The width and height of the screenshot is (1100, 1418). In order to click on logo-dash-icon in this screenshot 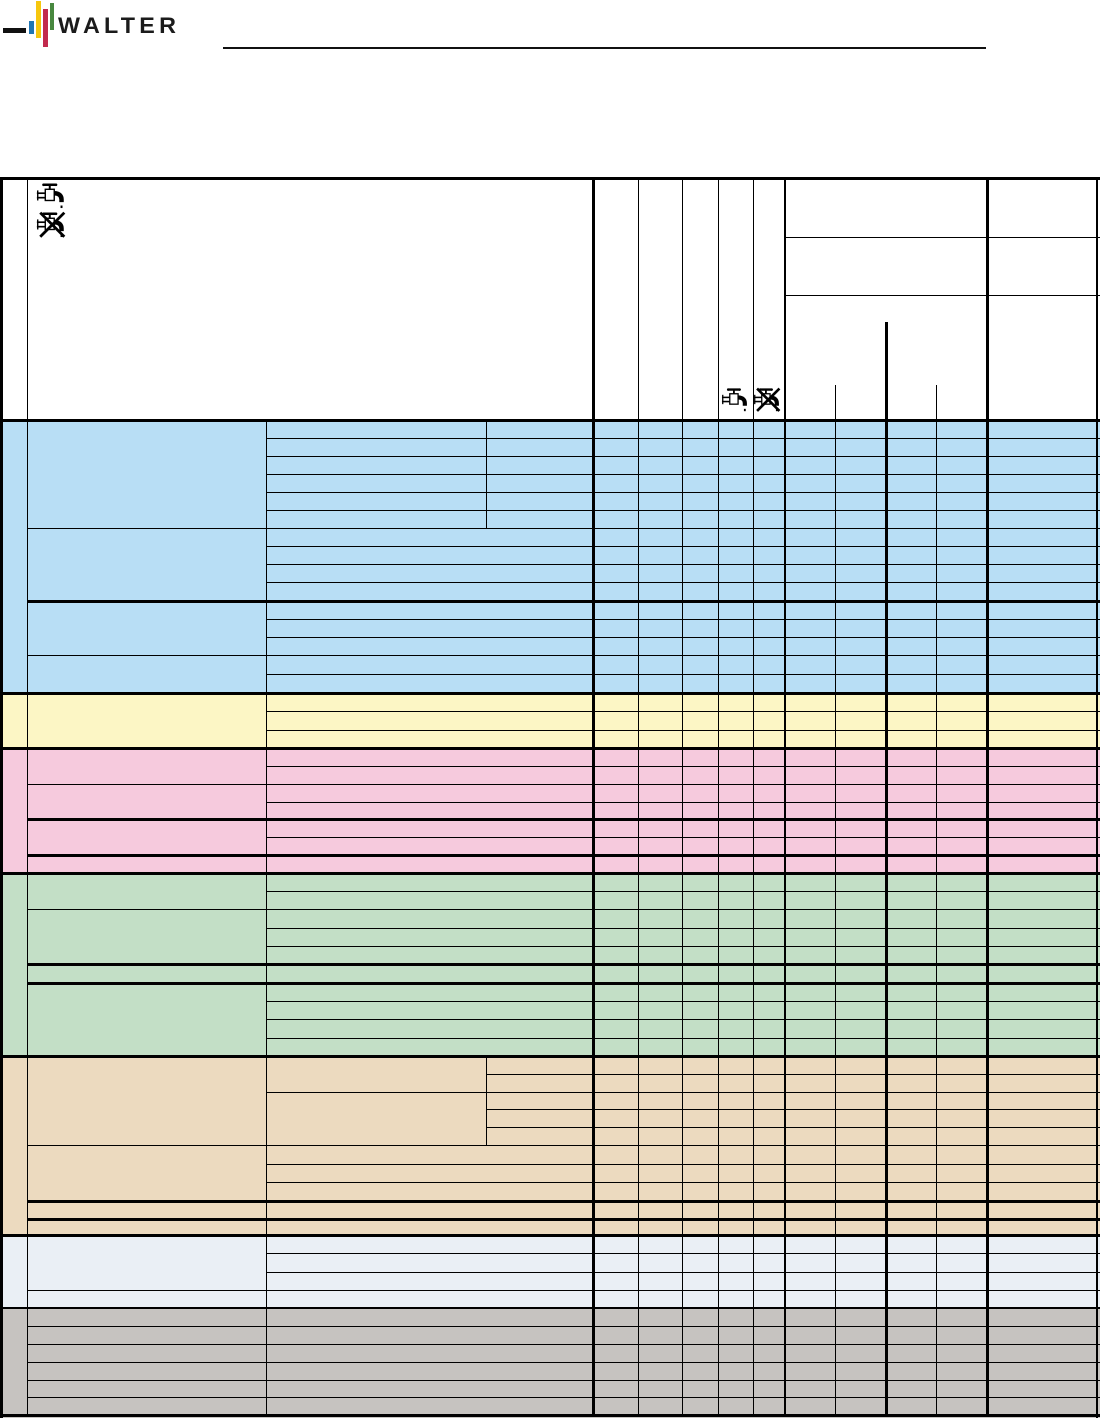, I will do `click(14, 30)`.